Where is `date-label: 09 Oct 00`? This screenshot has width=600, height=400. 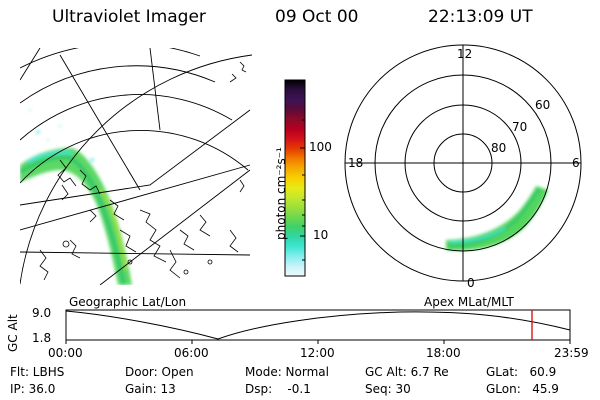 date-label: 09 Oct 00 is located at coordinates (317, 17).